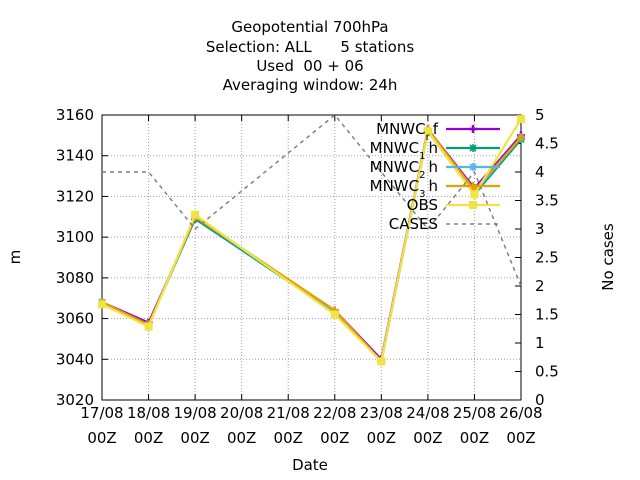  What do you see at coordinates (194, 413) in the screenshot?
I see `x-tick-label: 19/08` at bounding box center [194, 413].